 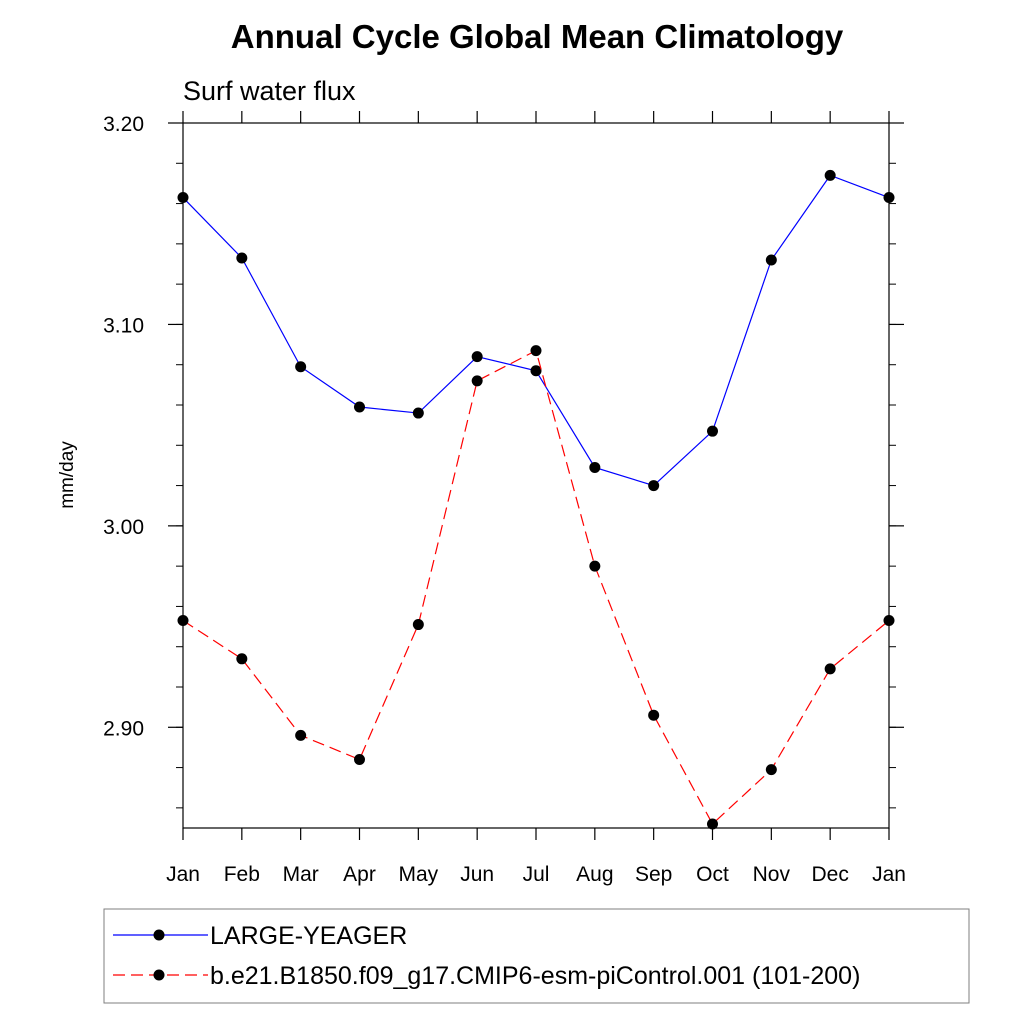 I want to click on x-tick-label: Mar, so click(x=301, y=874).